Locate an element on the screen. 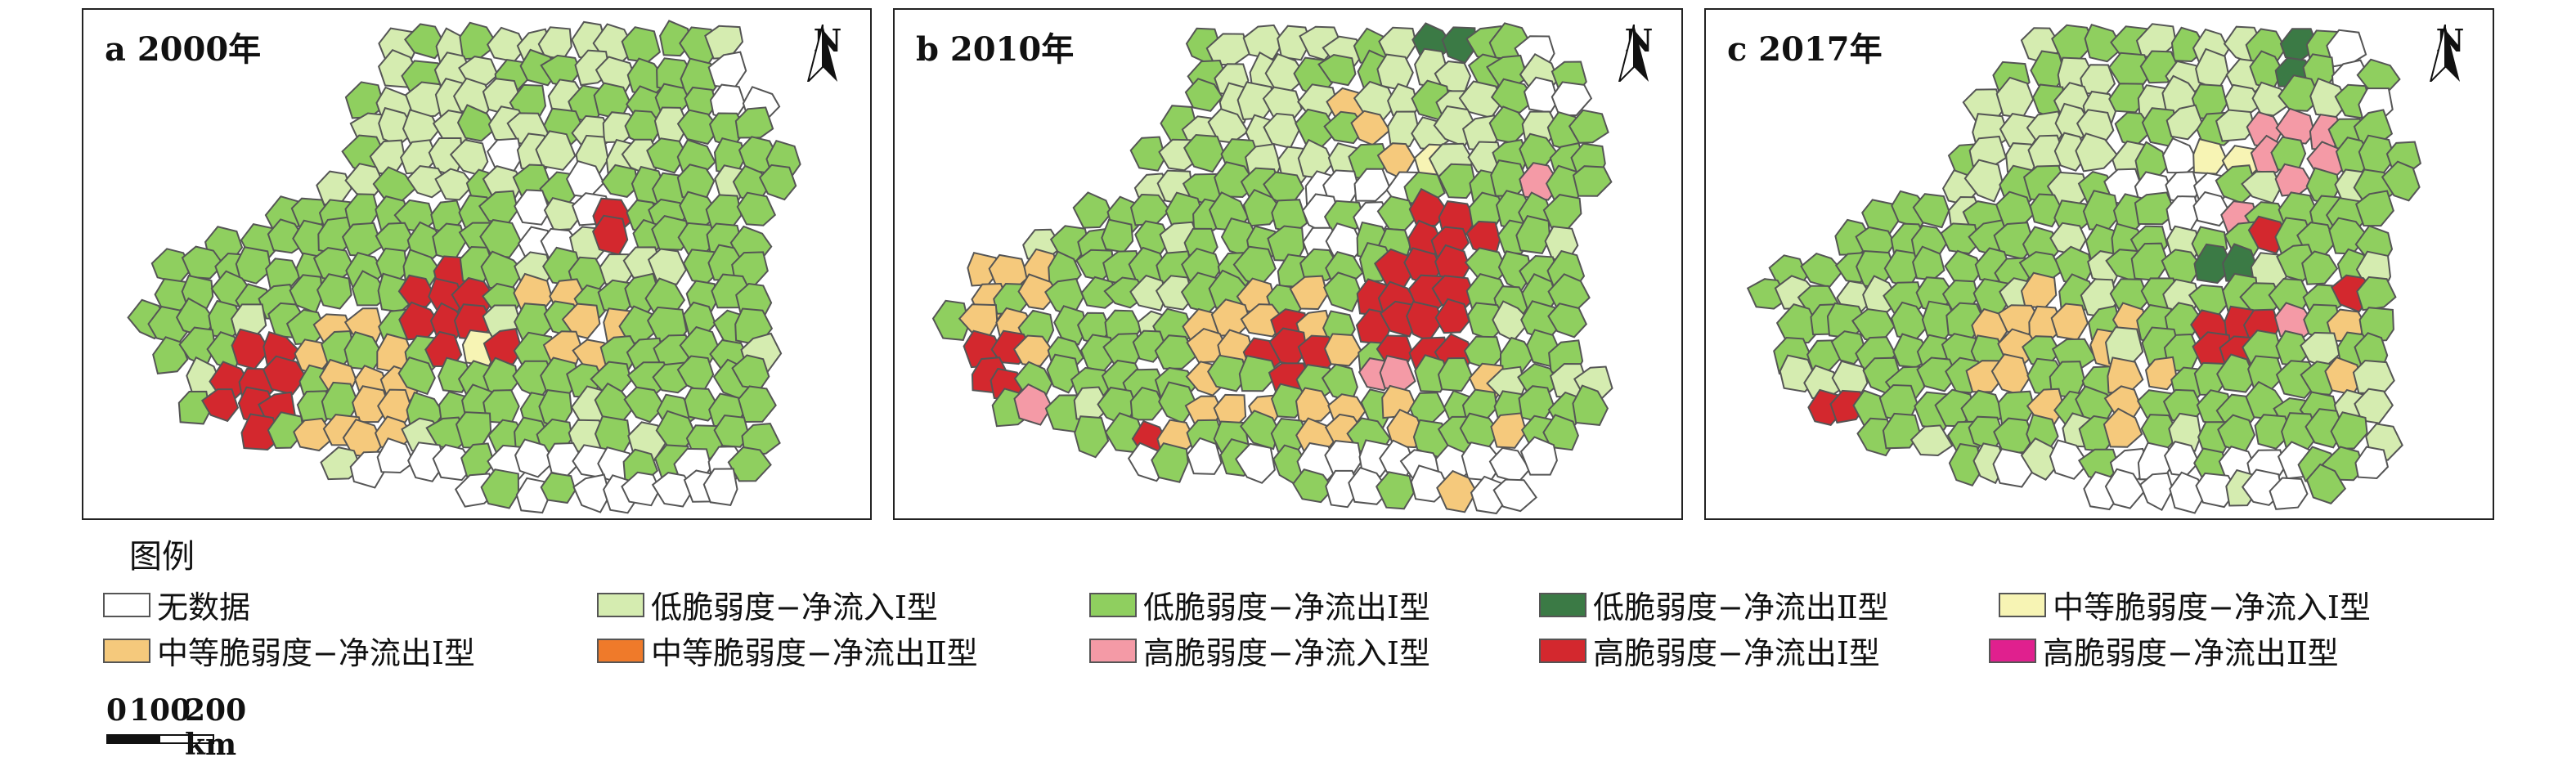 This screenshot has height=762, width=2576. legend-label: 低脆弱度−净流入Ⅰ型 is located at coordinates (794, 607).